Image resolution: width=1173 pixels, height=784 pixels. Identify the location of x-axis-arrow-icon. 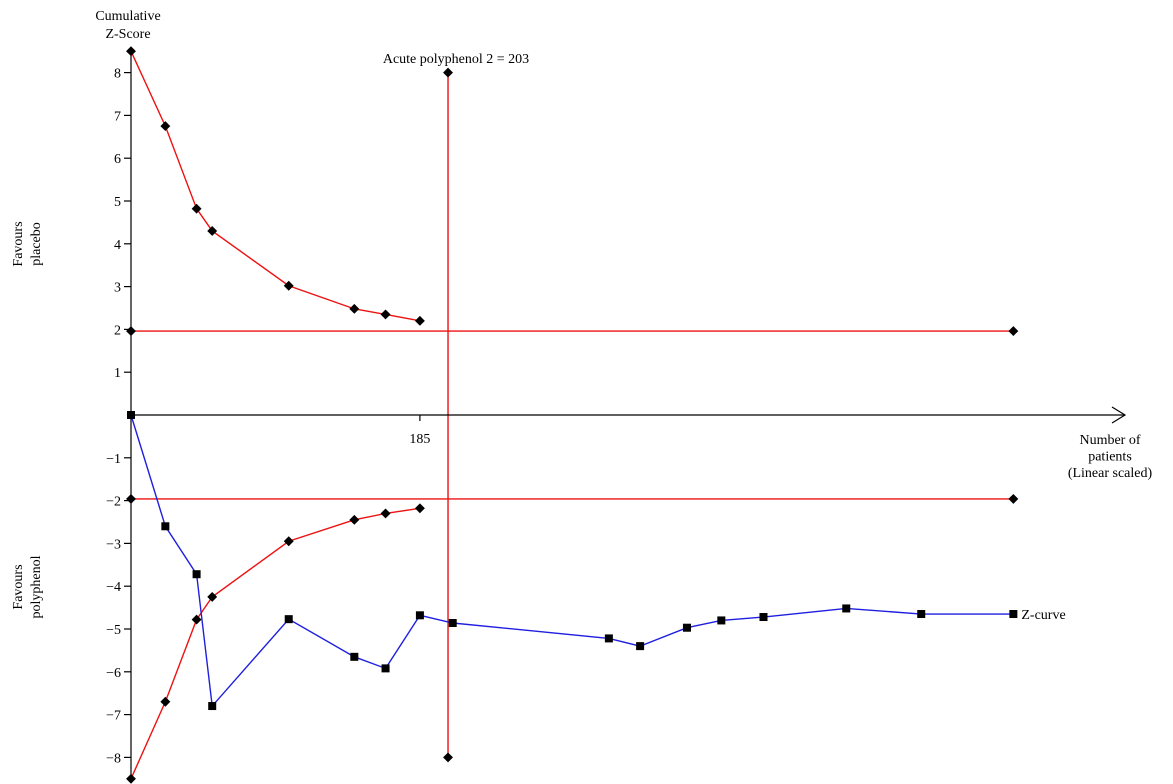
(1119, 415).